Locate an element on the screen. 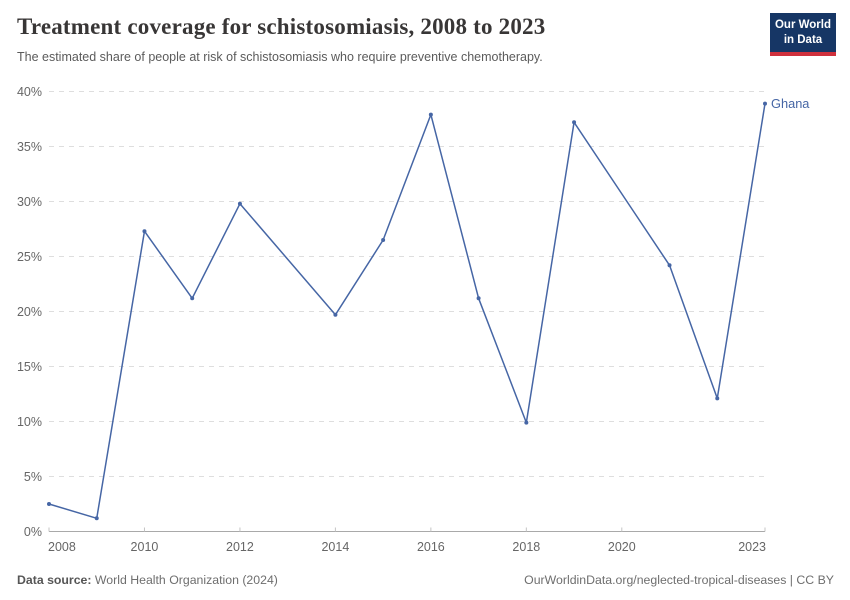  owid-logo-line1: Our World is located at coordinates (802, 25).